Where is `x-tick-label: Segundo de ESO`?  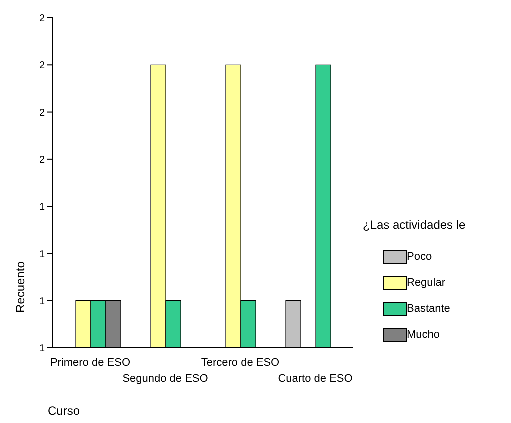
x-tick-label: Segundo de ESO is located at coordinates (165, 379).